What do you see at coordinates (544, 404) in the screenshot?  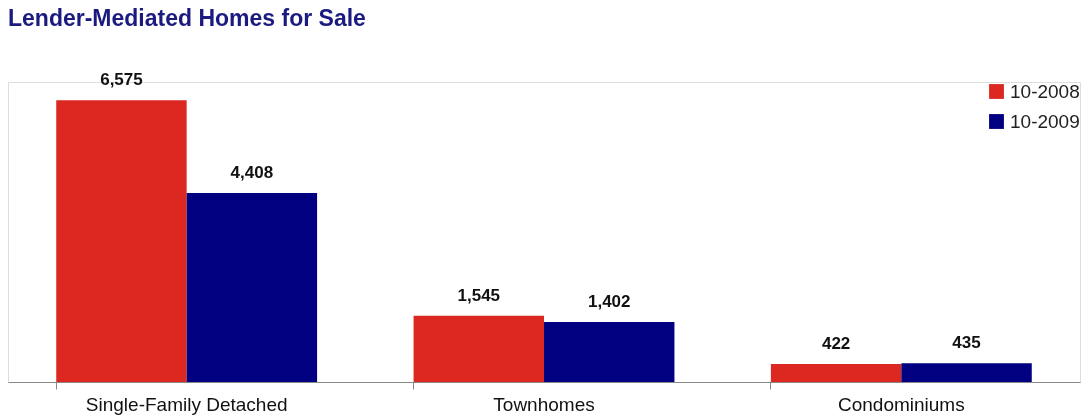 I see `x-tick-label: Townhomes` at bounding box center [544, 404].